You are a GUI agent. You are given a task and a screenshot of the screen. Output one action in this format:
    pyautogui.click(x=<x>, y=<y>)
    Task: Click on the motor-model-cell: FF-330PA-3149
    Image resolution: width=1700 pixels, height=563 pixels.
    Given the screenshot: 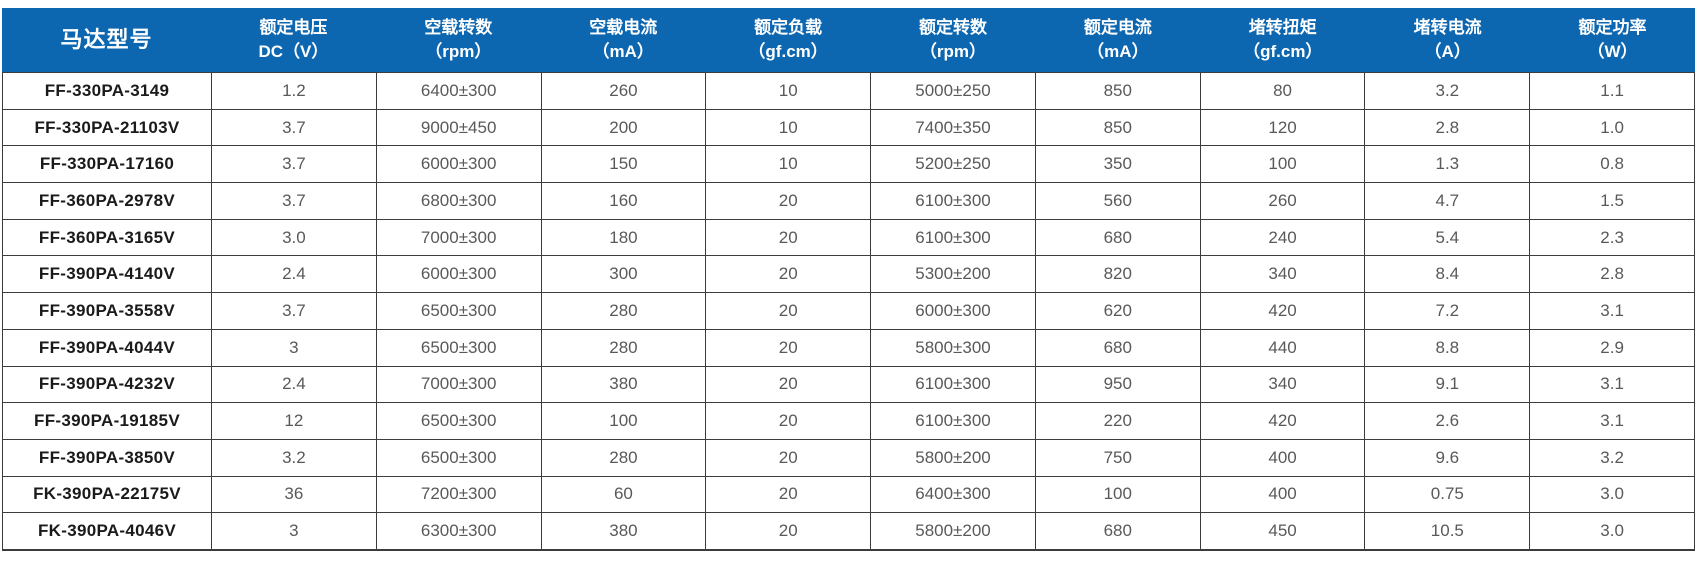 What is the action you would take?
    pyautogui.click(x=107, y=91)
    